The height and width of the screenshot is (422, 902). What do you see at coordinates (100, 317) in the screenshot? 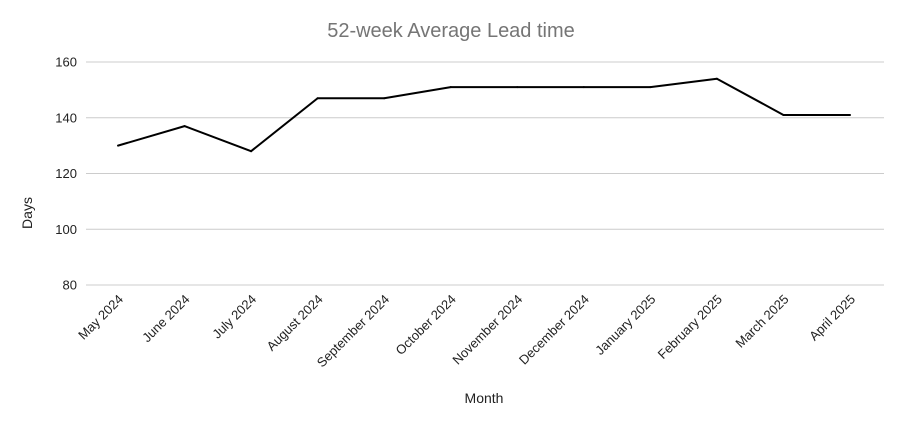
I see `x-tick-label: May 2024` at bounding box center [100, 317].